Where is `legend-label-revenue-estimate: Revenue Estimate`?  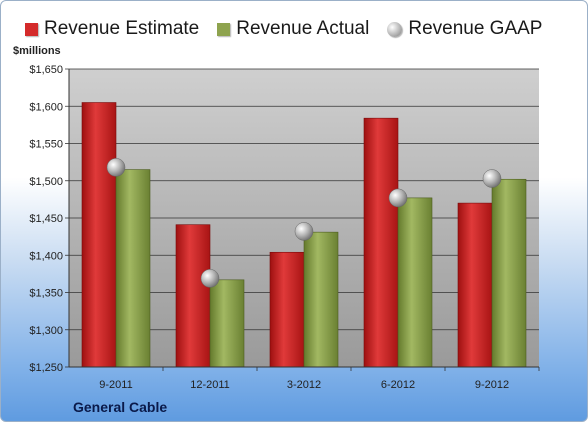
legend-label-revenue-estimate: Revenue Estimate is located at coordinates (122, 28).